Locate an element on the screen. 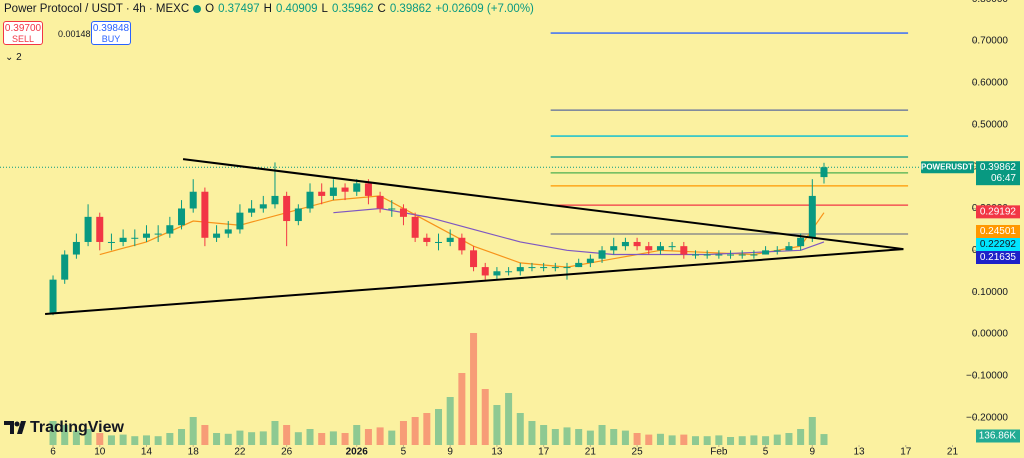 The width and height of the screenshot is (1024, 458). status-dot is located at coordinates (197, 9).